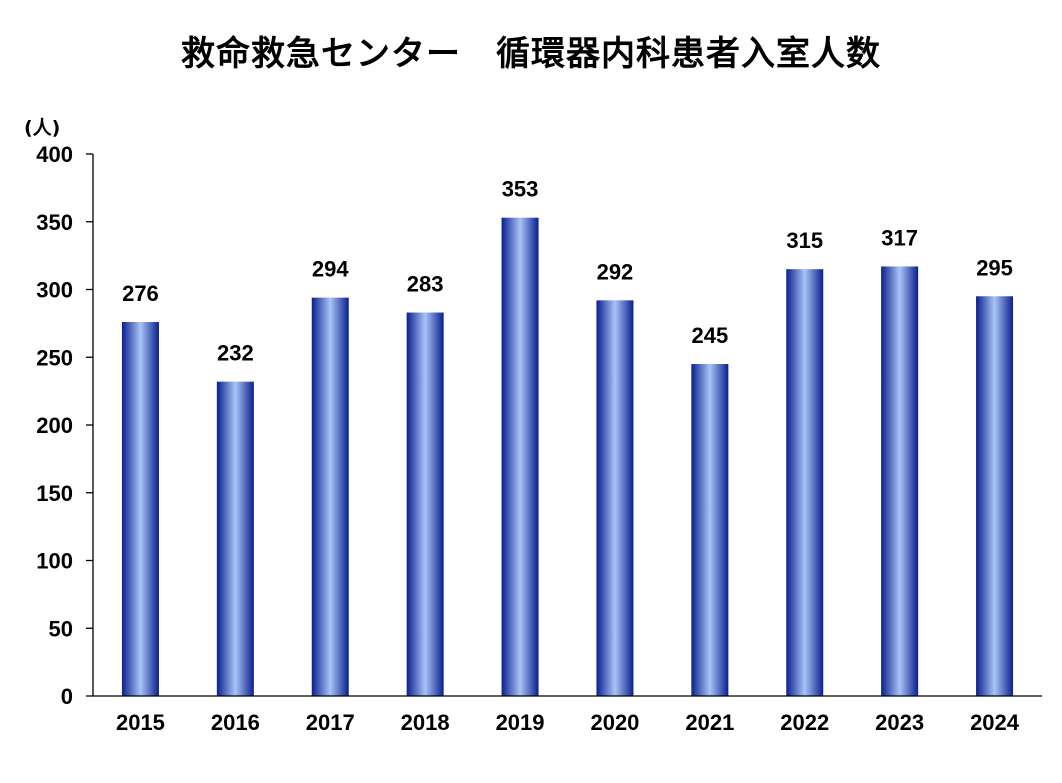  What do you see at coordinates (54, 425) in the screenshot?
I see `y-tick-label: 200` at bounding box center [54, 425].